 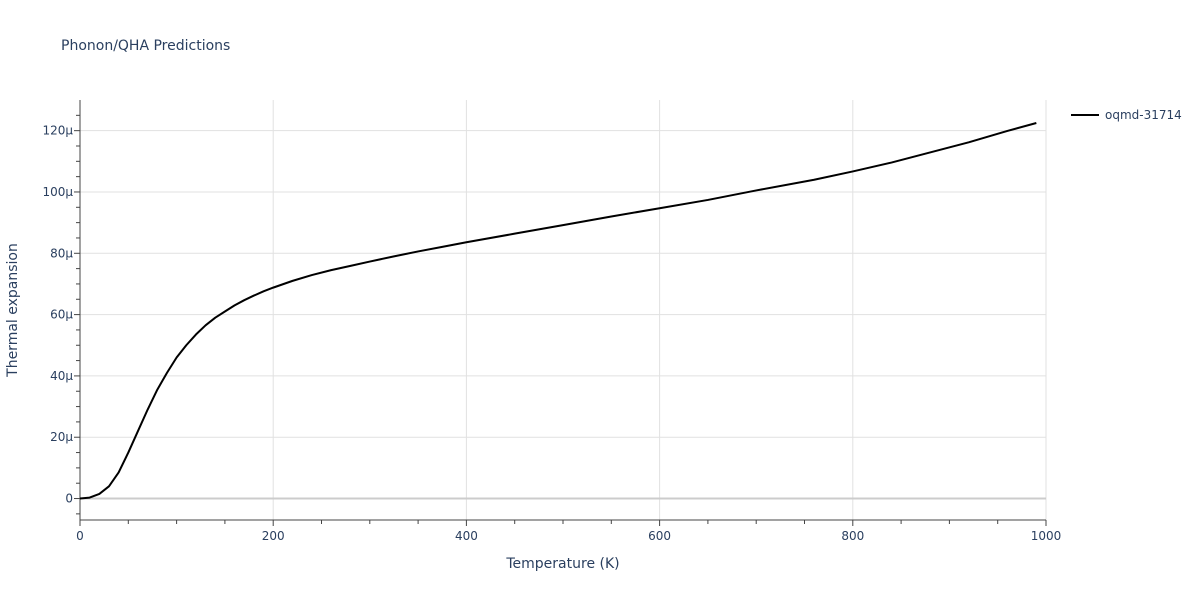 What do you see at coordinates (145, 46) in the screenshot?
I see `chart-title: Phonon/QHA Predictions` at bounding box center [145, 46].